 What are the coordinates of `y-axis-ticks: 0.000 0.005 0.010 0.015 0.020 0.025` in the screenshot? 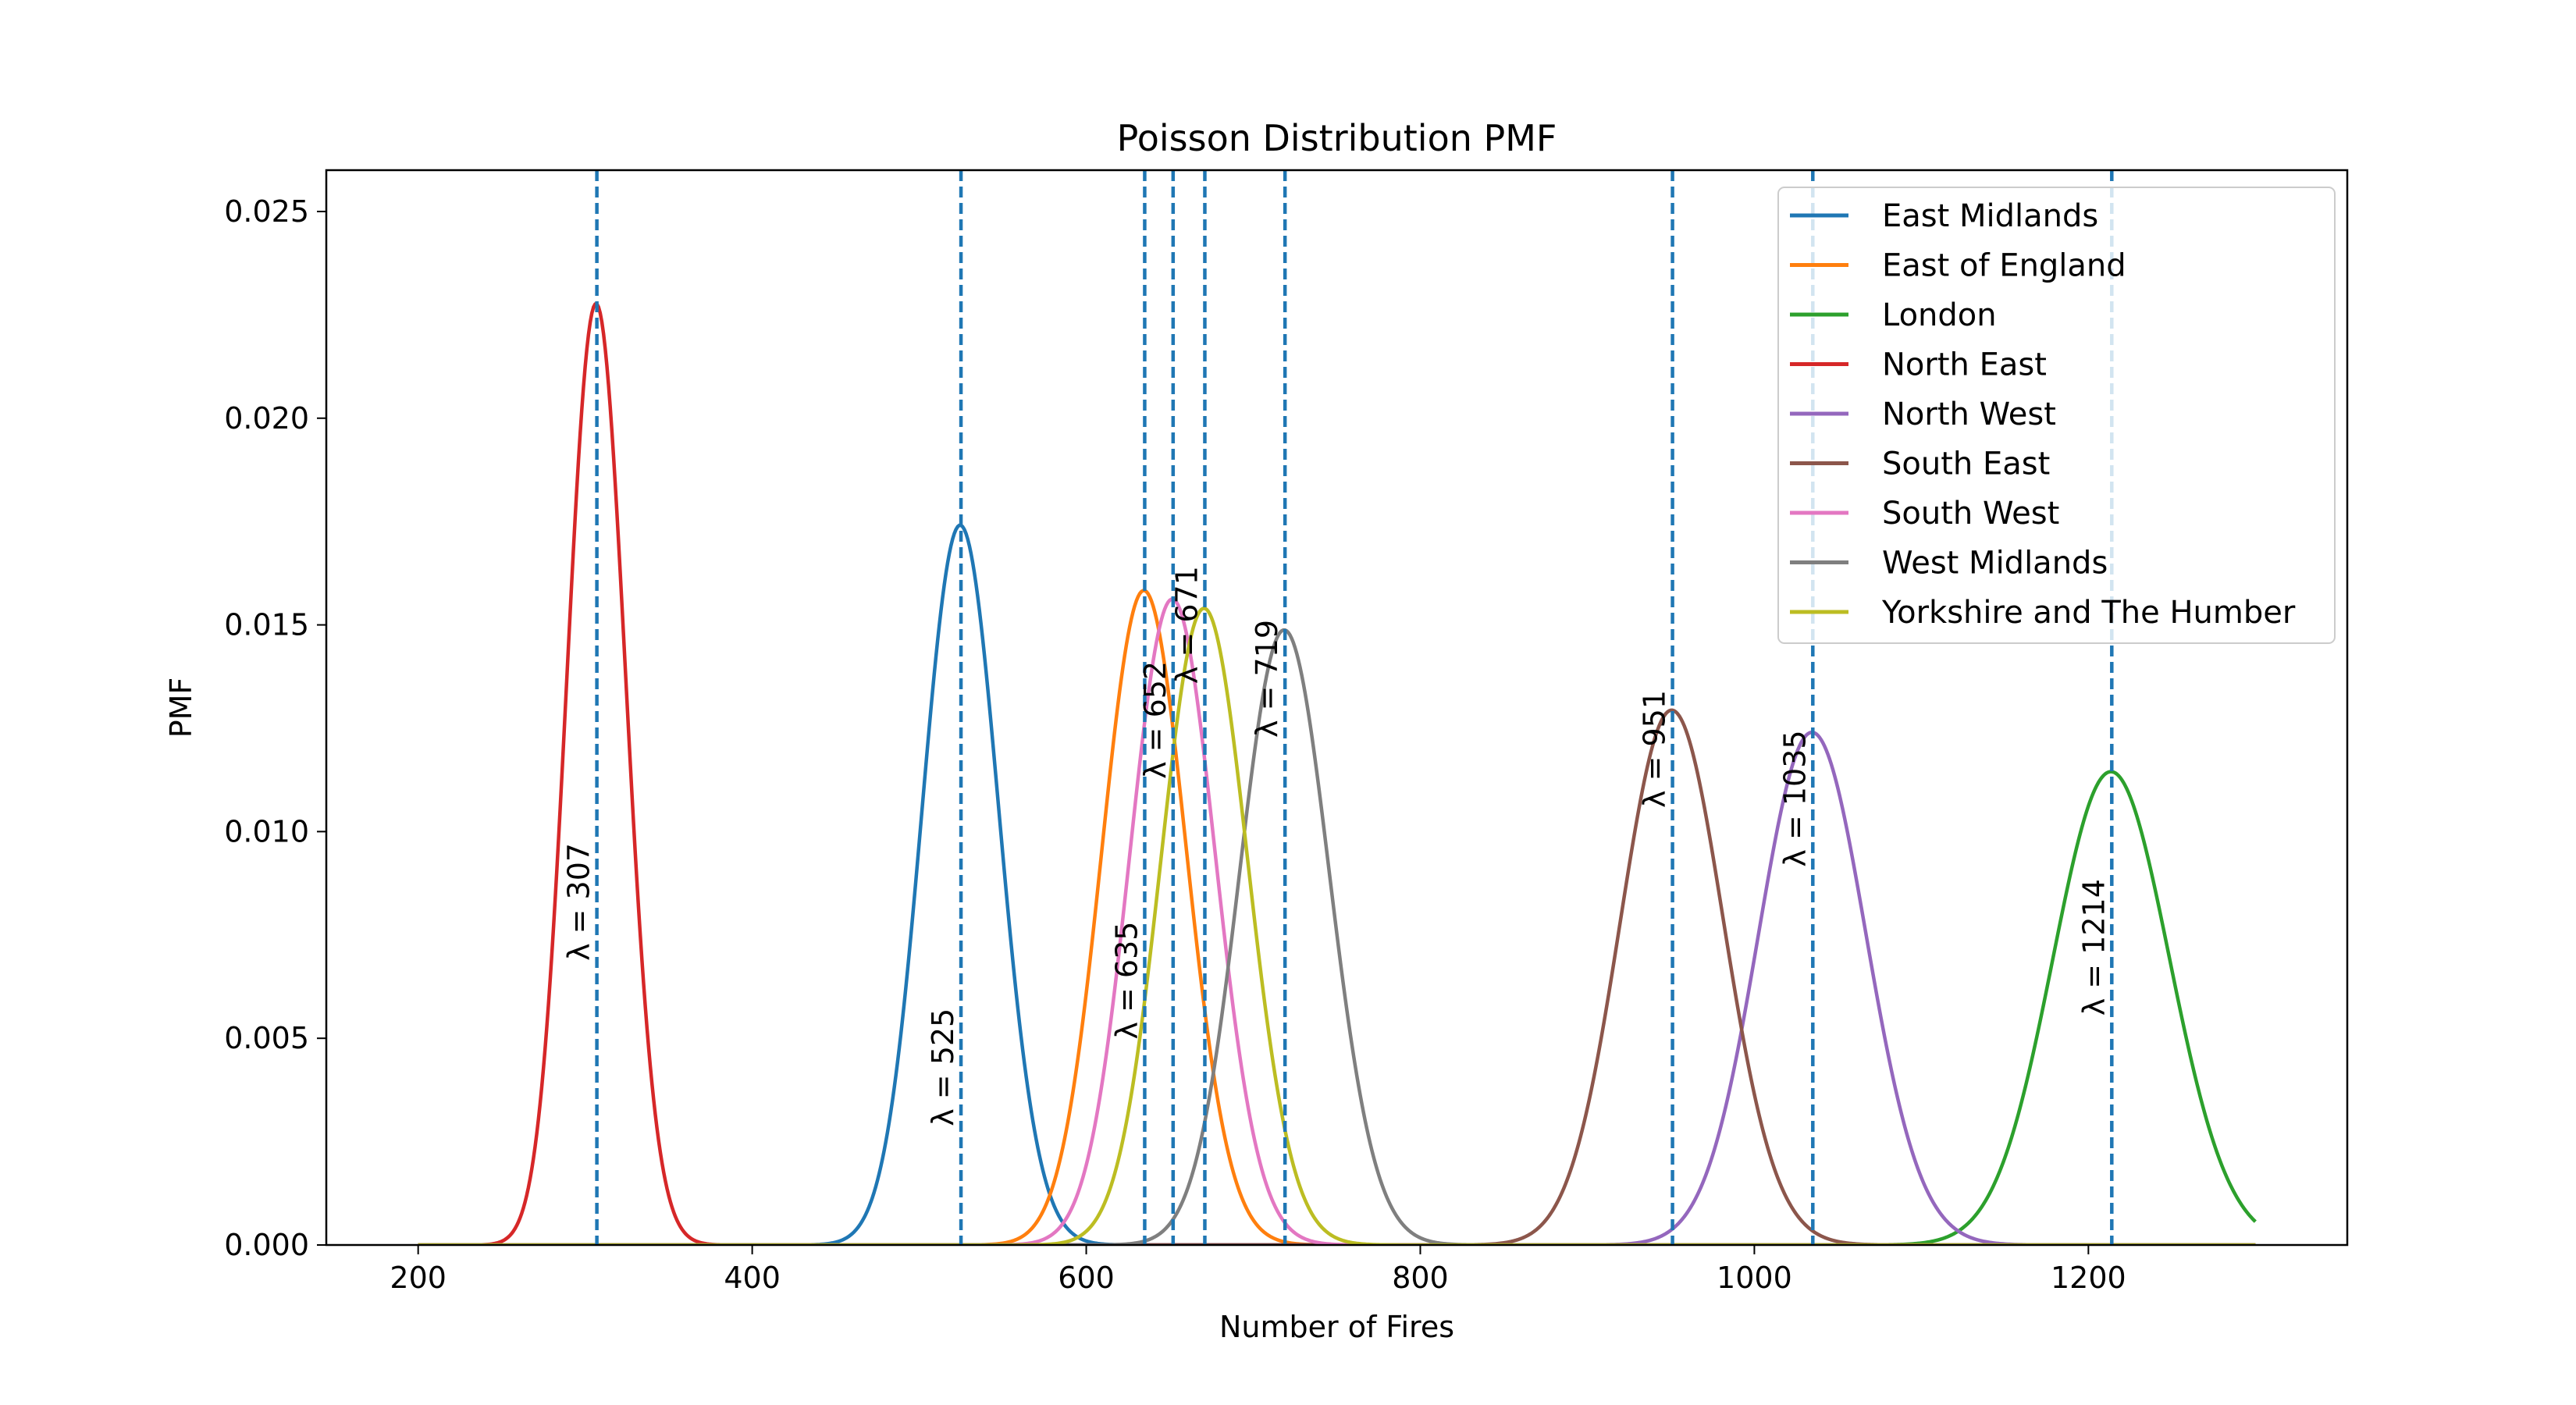 It's located at (275, 728).